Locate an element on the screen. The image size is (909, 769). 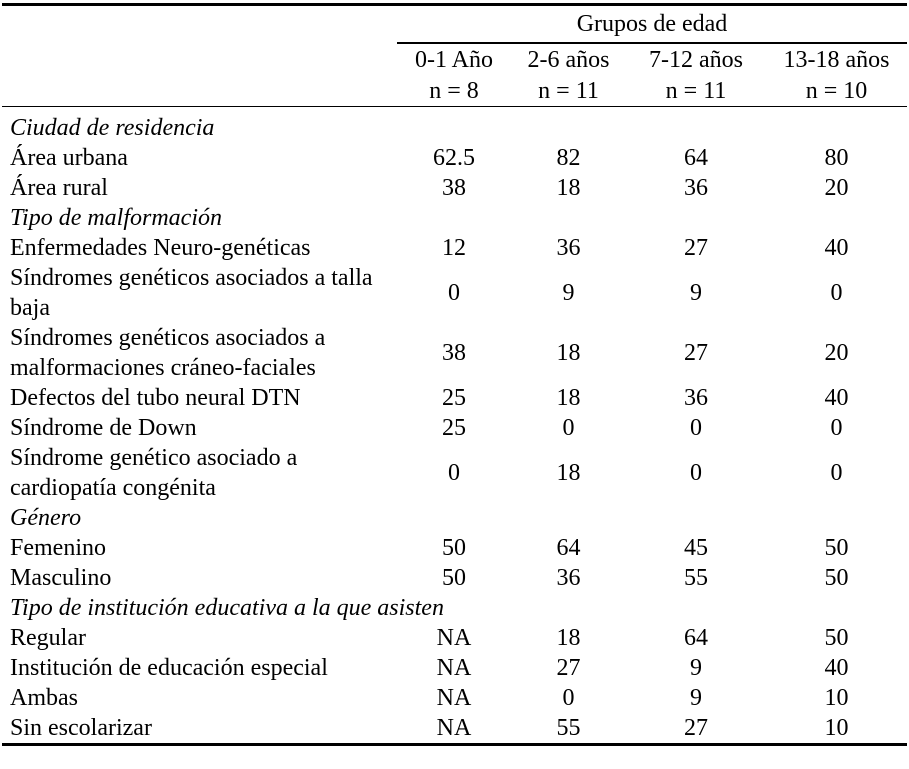
table-row: Enfermedades Neuro-genéticas 12 36 27 40 is located at coordinates (454, 248).